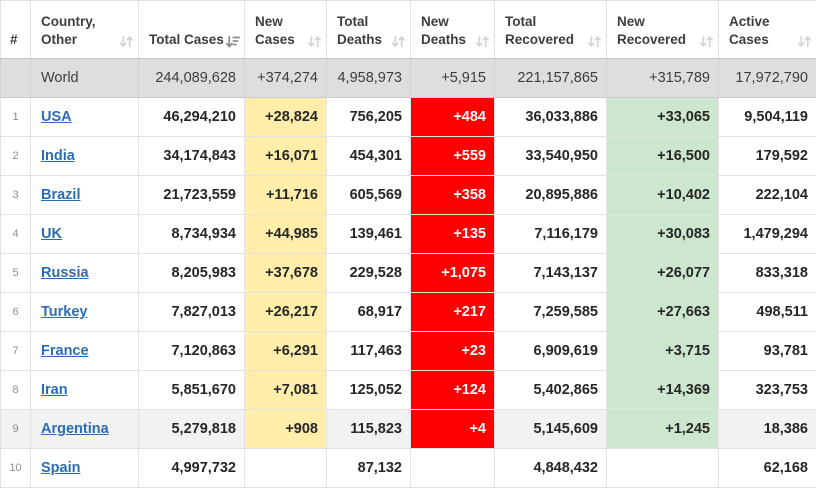 This screenshot has height=488, width=816. Describe the element at coordinates (453, 390) in the screenshot. I see `new-deaths-cell: +124` at that location.